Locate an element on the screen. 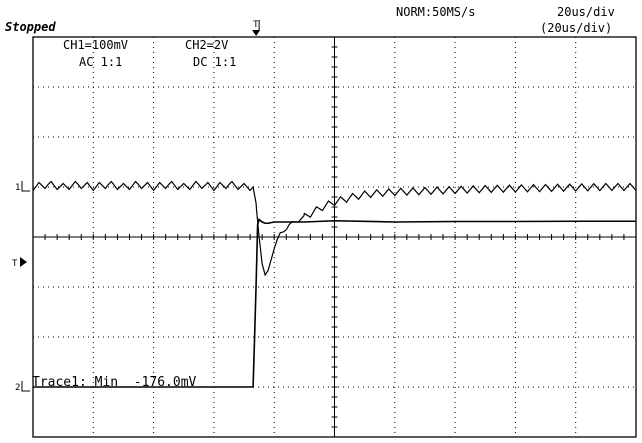  ch2-scale-label: CH2=2V is located at coordinates (207, 45).